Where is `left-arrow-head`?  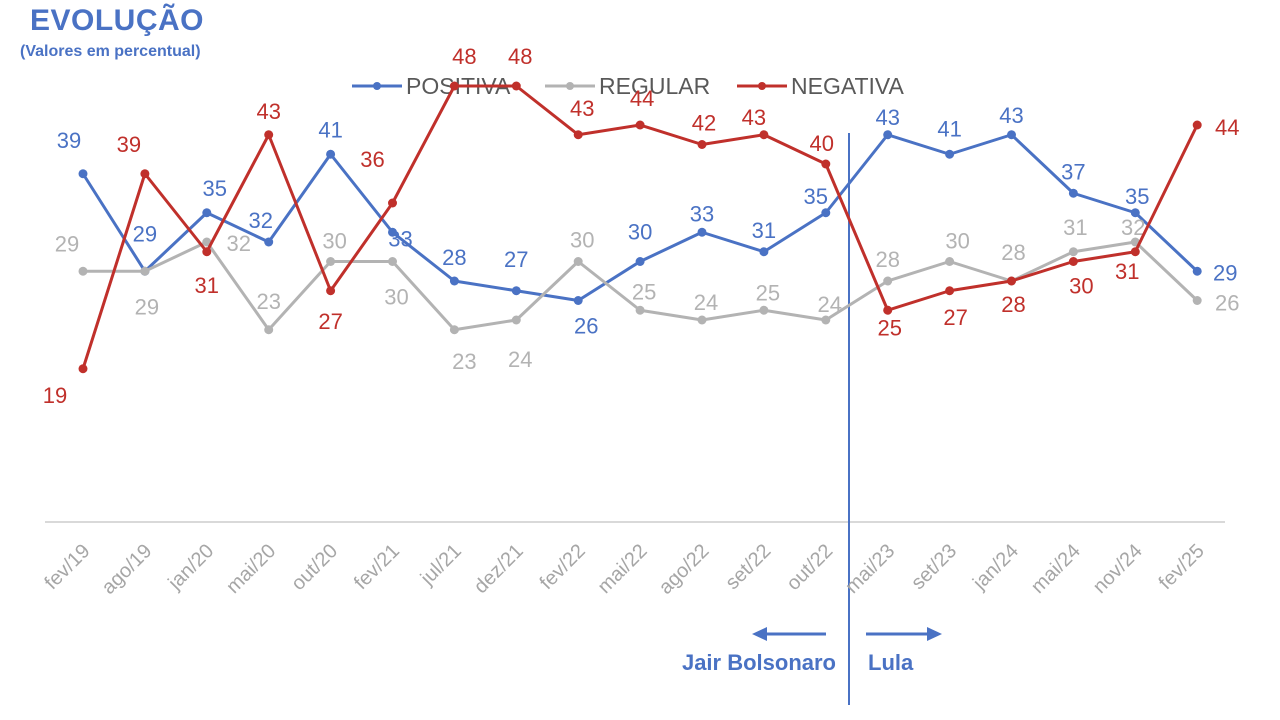
left-arrow-head is located at coordinates (759, 634).